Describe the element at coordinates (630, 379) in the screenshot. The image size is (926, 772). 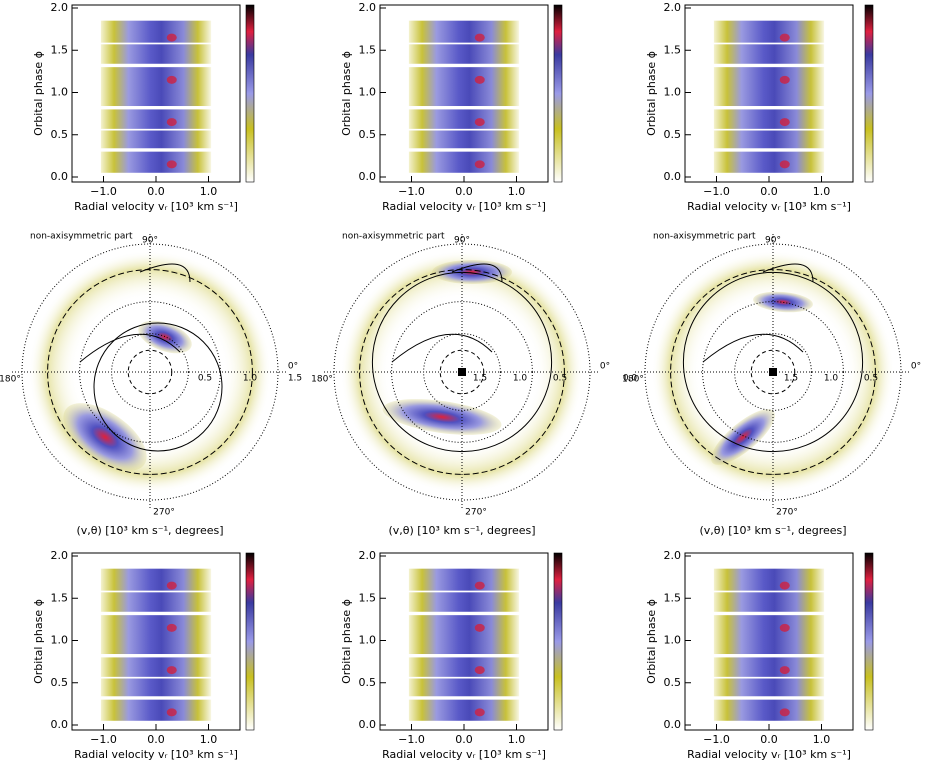
I see `radius-label: 0.0` at that location.